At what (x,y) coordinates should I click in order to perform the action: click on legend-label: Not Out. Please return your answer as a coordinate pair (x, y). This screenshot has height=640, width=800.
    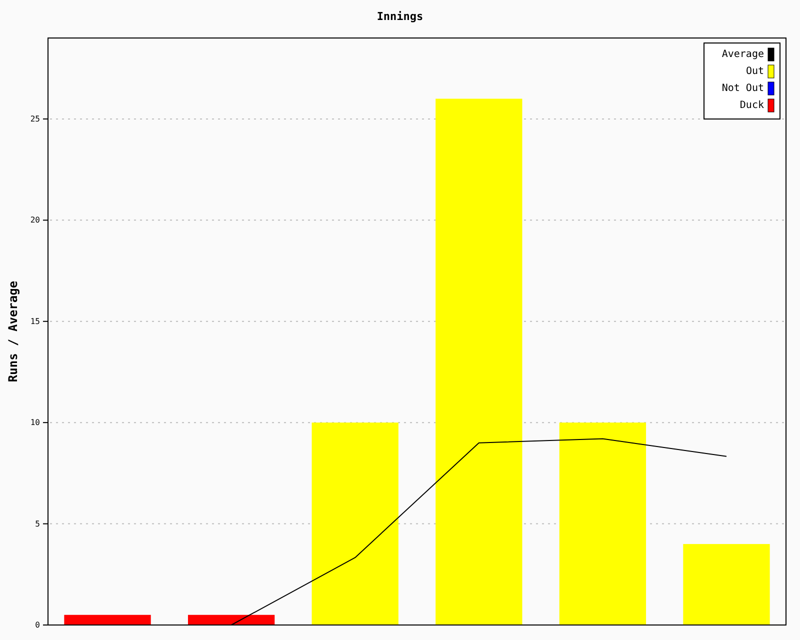
    Looking at the image, I should click on (743, 88).